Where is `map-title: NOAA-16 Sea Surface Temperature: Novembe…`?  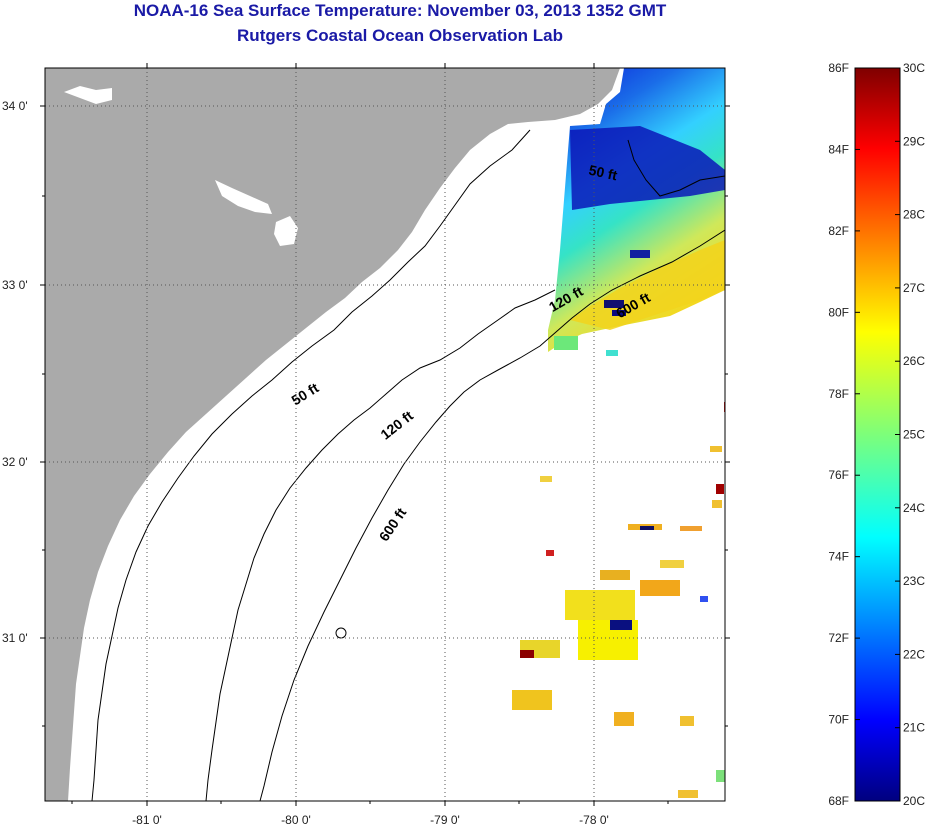
map-title: NOAA-16 Sea Surface Temperature: Novembe… is located at coordinates (400, 10).